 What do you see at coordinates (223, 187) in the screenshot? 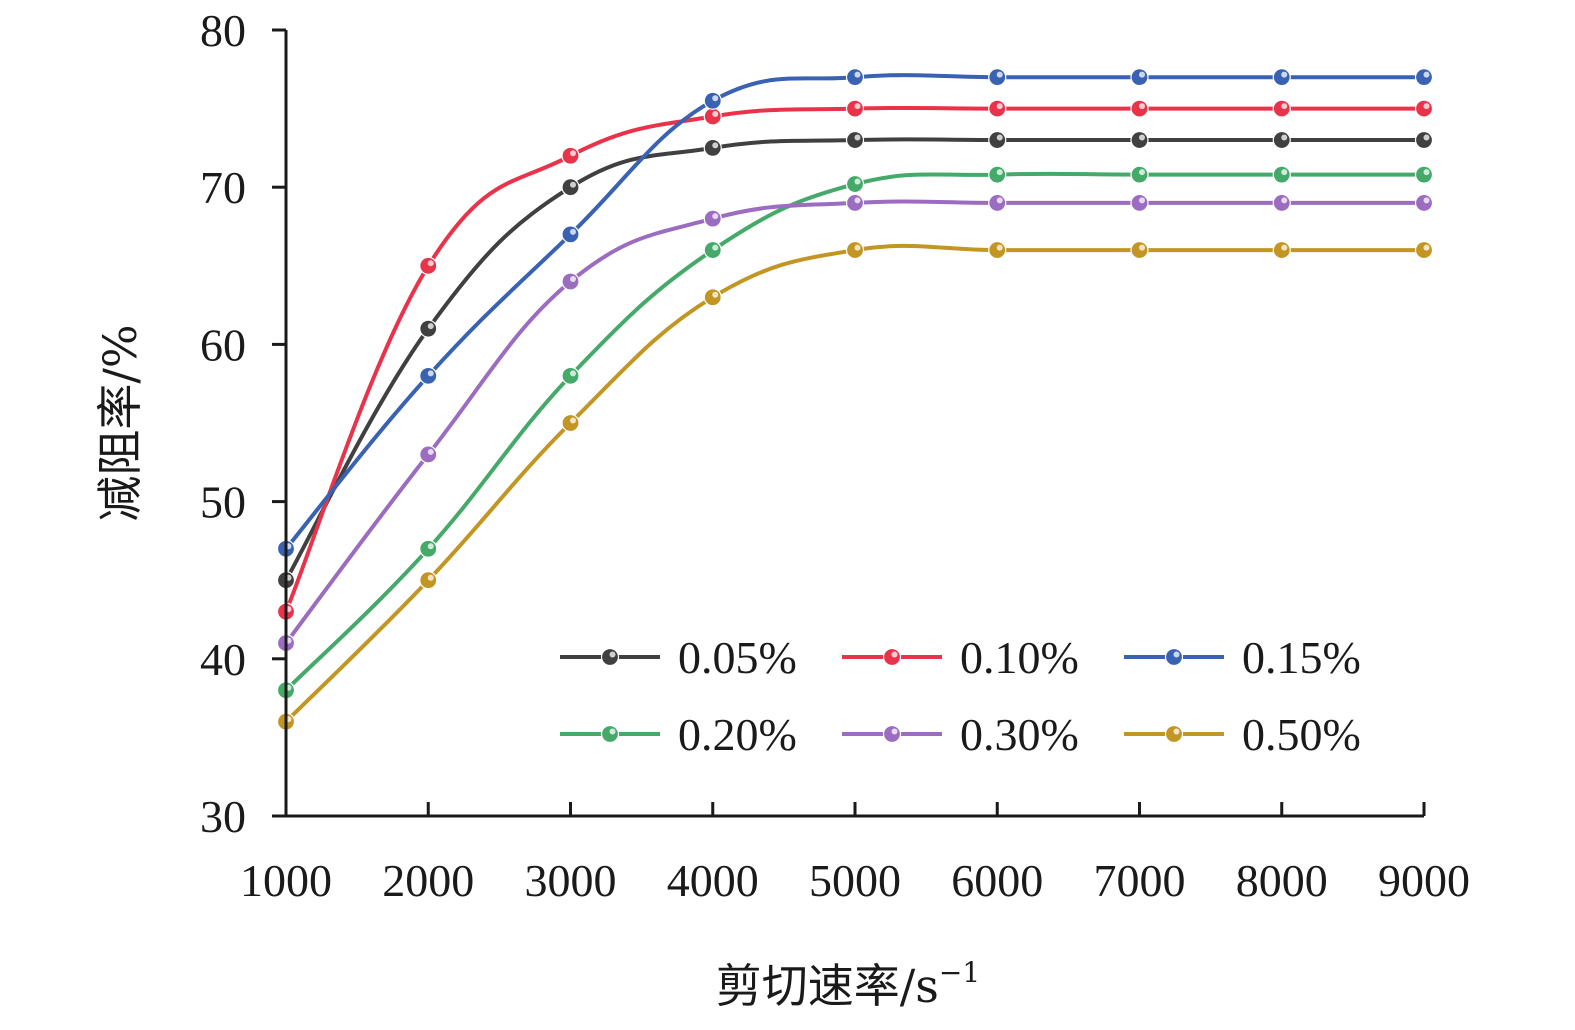
I see `y-tick-label: 70` at bounding box center [223, 187].